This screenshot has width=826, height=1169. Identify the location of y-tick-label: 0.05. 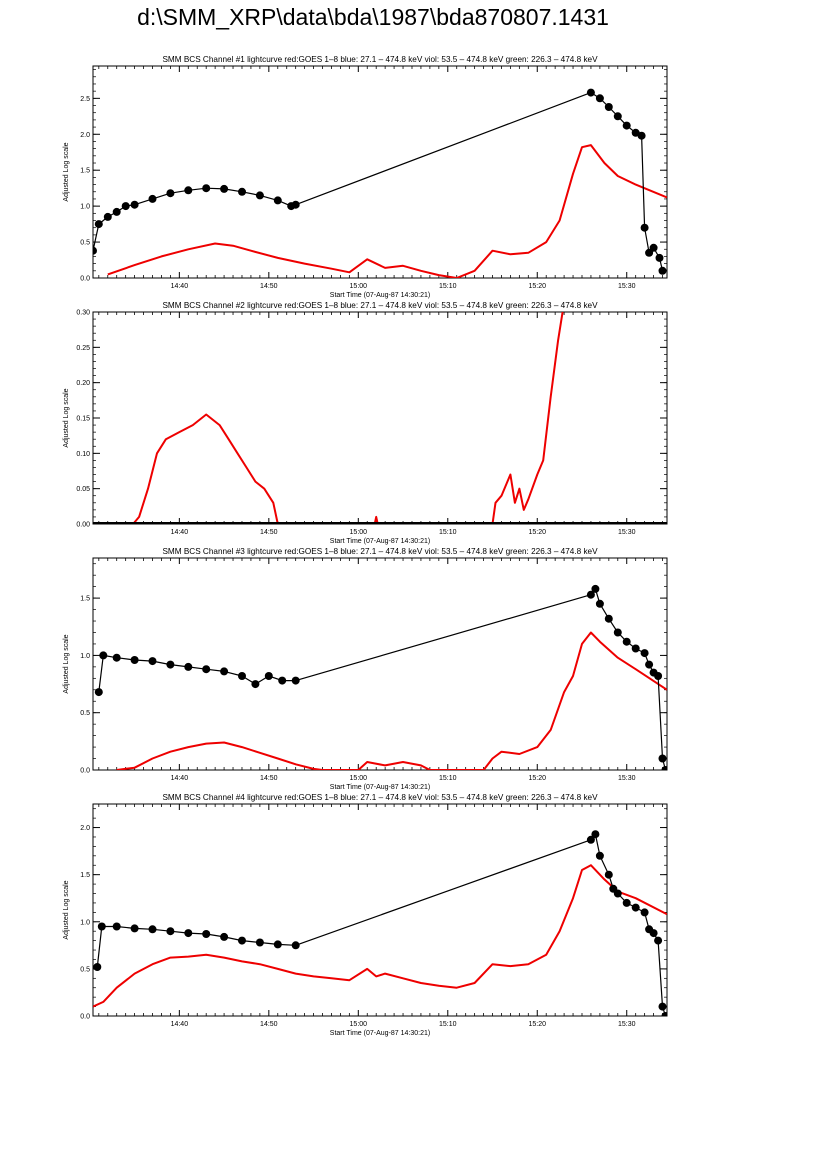
(83, 489).